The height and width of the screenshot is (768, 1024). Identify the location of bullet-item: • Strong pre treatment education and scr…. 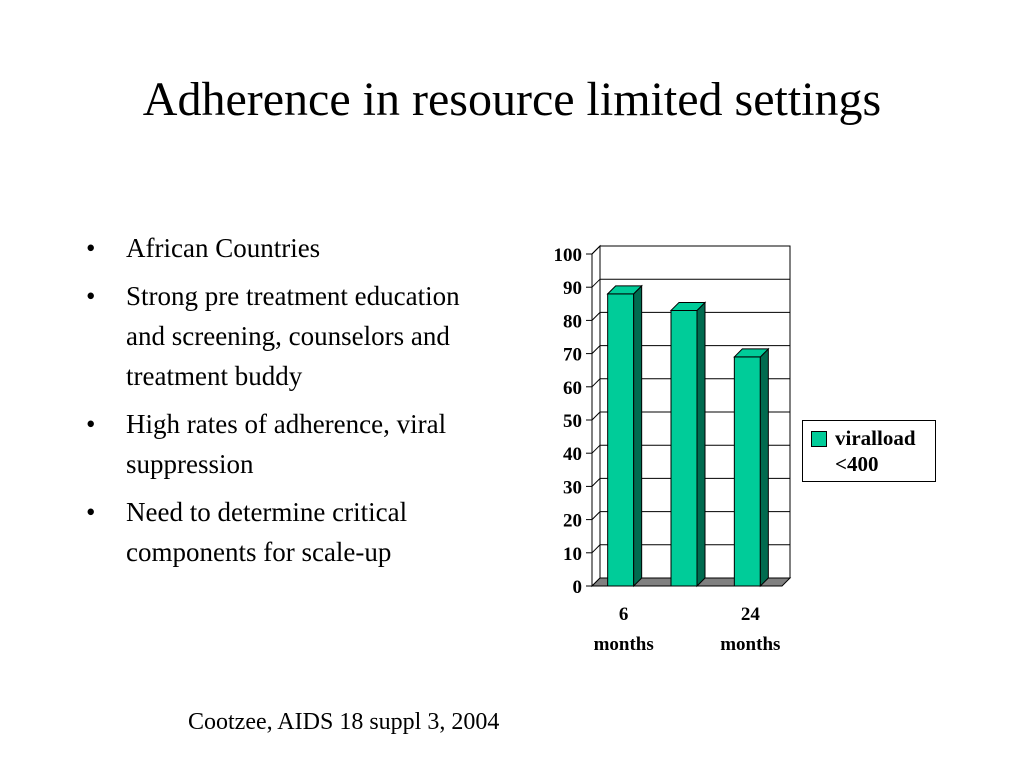
(291, 336).